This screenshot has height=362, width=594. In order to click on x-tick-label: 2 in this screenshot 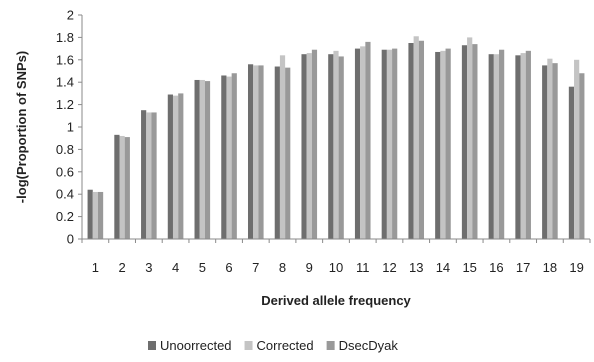, I will do `click(121, 267)`.